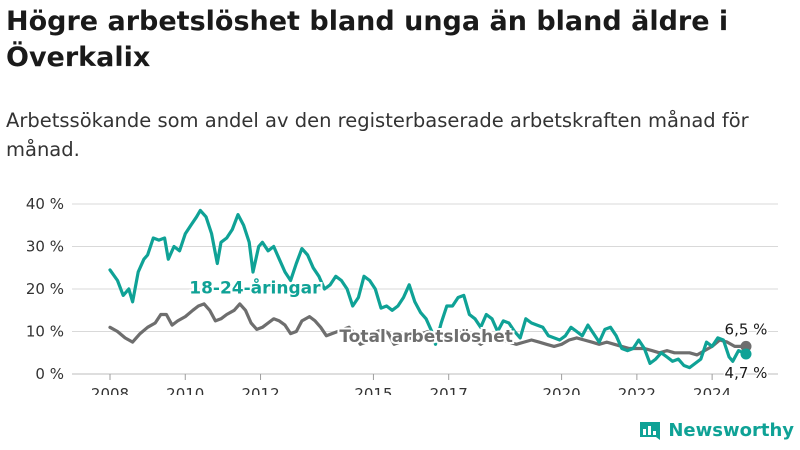  Describe the element at coordinates (746, 329) in the screenshot. I see `end-value-label: 6,5 %` at that location.